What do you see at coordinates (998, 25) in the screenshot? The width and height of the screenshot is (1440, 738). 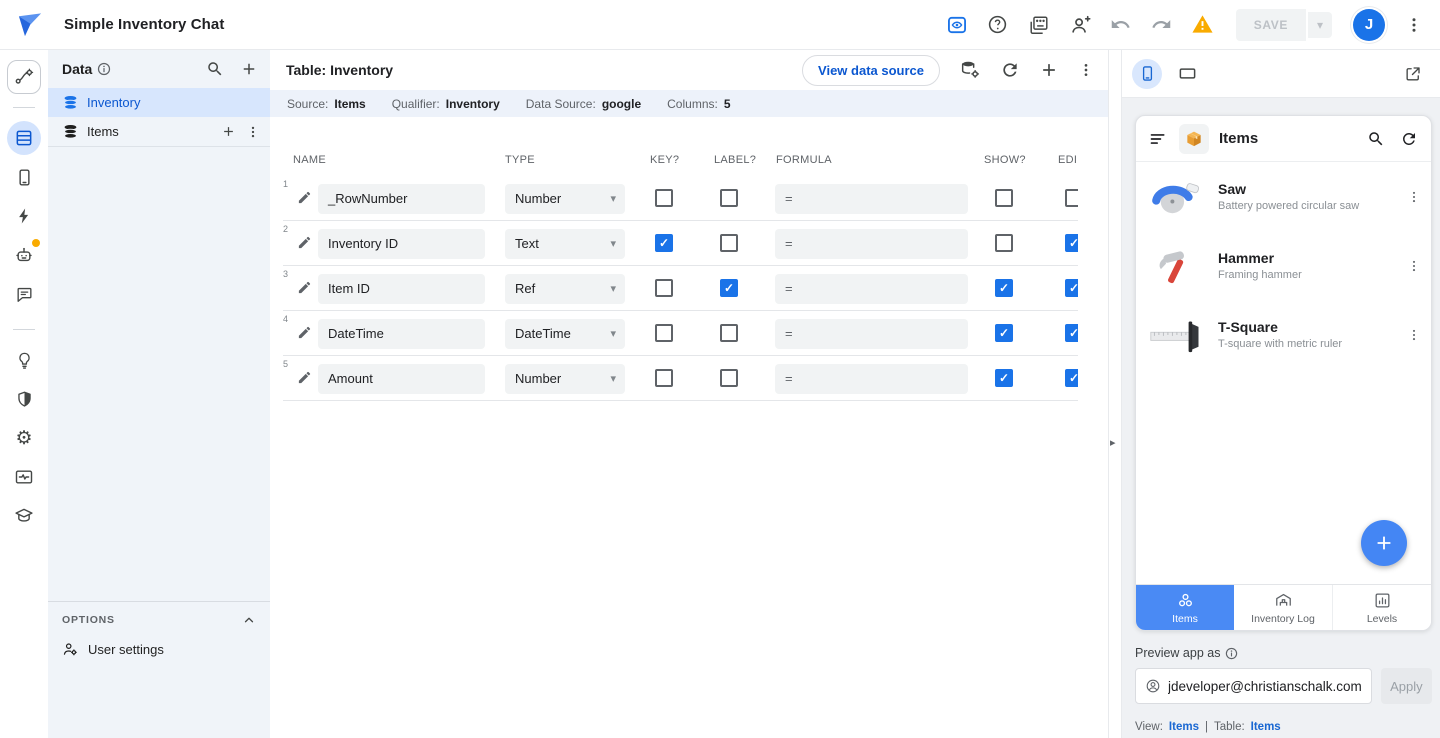 I see `help-icon` at bounding box center [998, 25].